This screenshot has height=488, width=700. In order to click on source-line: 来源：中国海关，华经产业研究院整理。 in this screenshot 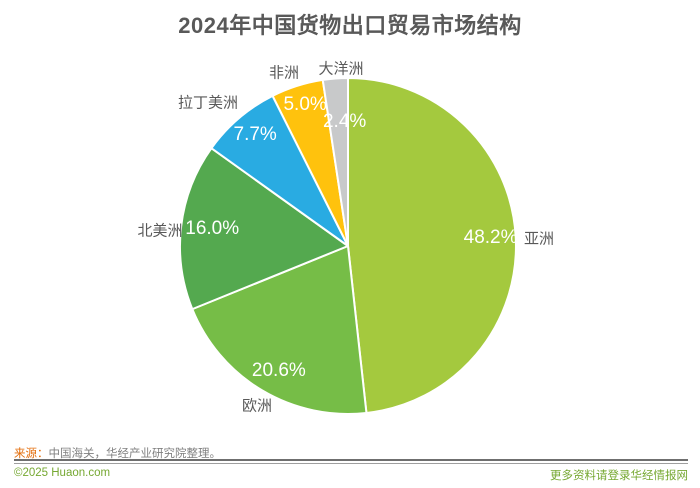, I will do `click(117, 453)`.